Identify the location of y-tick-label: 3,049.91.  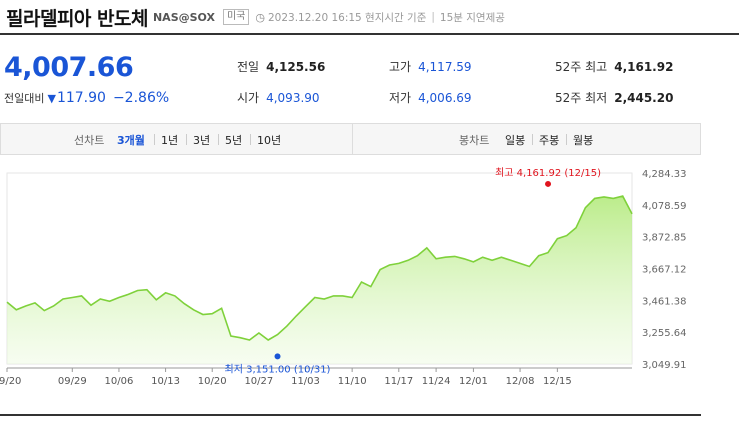
(664, 365).